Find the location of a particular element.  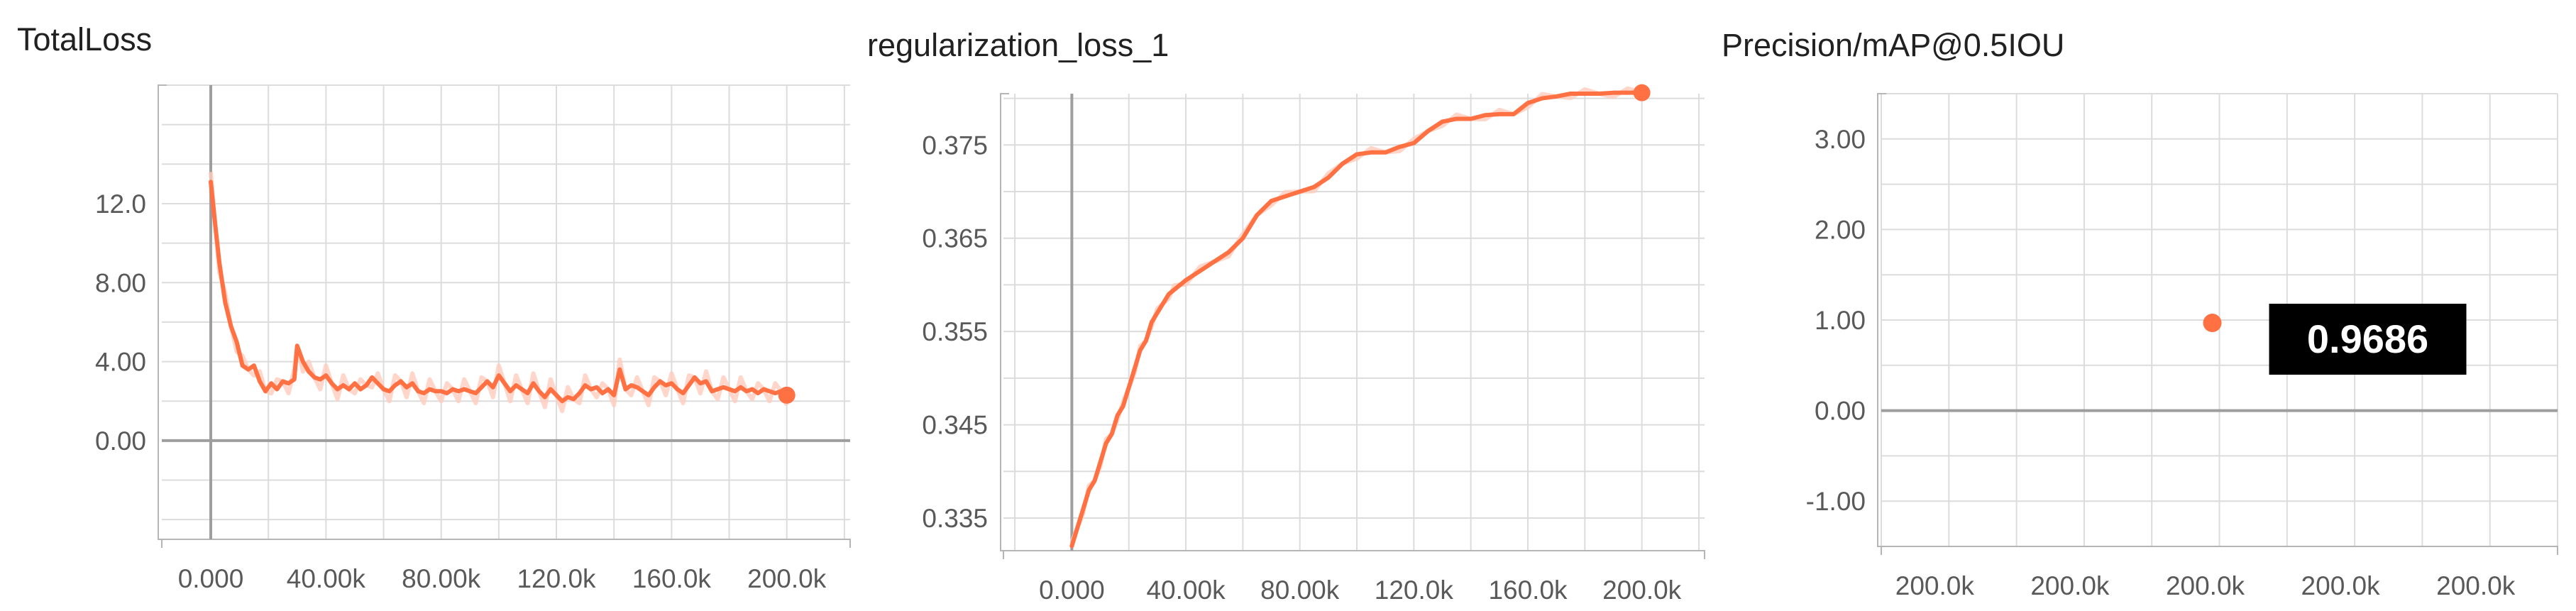

y-tick-label: 12.0 is located at coordinates (120, 204).